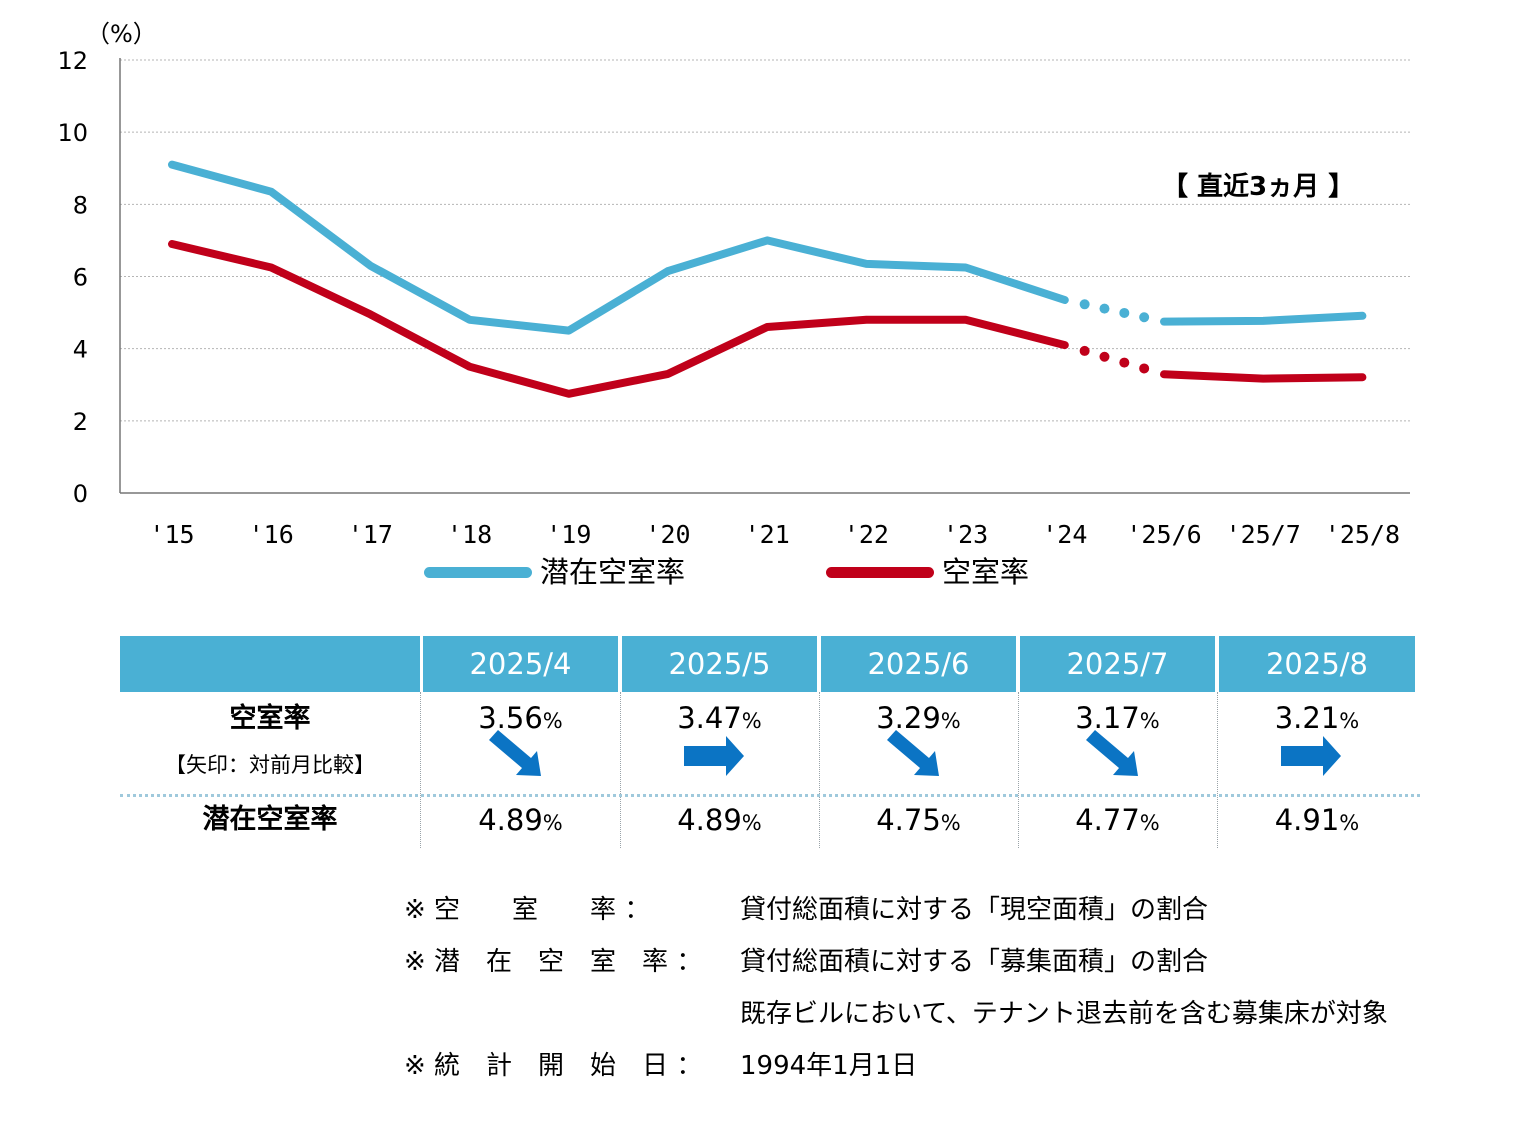 This screenshot has width=1540, height=1148. Describe the element at coordinates (1107, 820) in the screenshot. I see `potential-vacancy-value: 4.77` at that location.